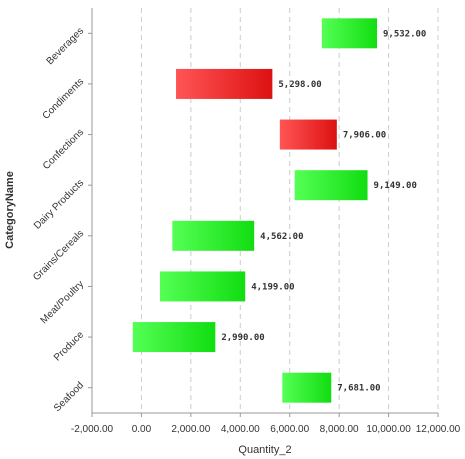 The width and height of the screenshot is (465, 459). Describe the element at coordinates (63, 149) in the screenshot. I see `category-label: Confections` at that location.